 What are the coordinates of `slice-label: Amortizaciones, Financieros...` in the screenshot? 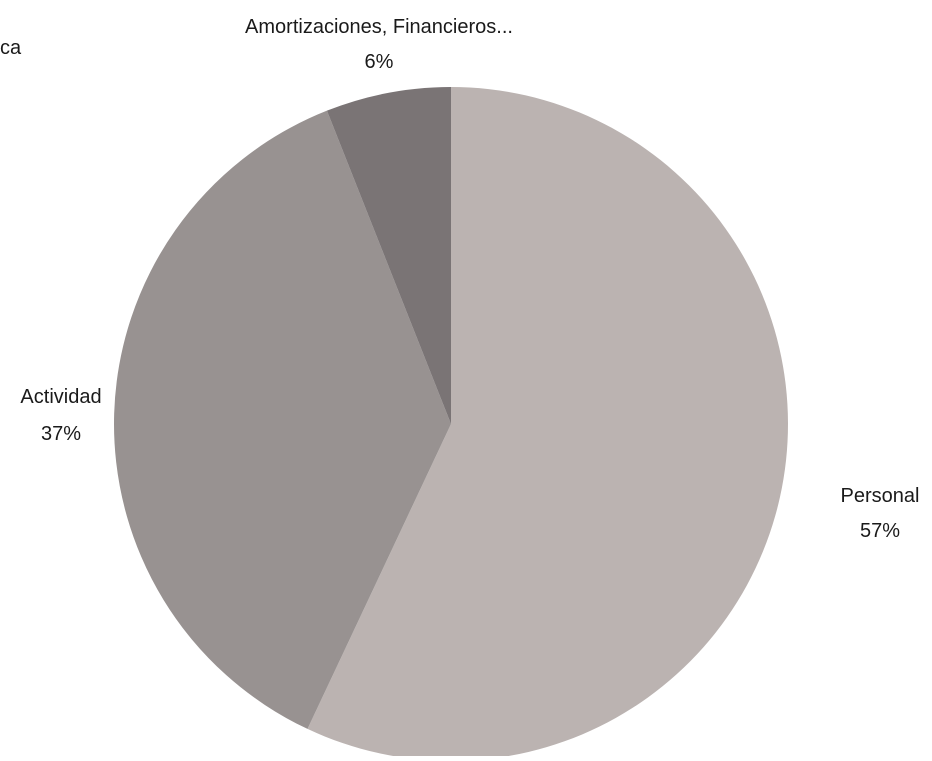 It's located at (379, 27).